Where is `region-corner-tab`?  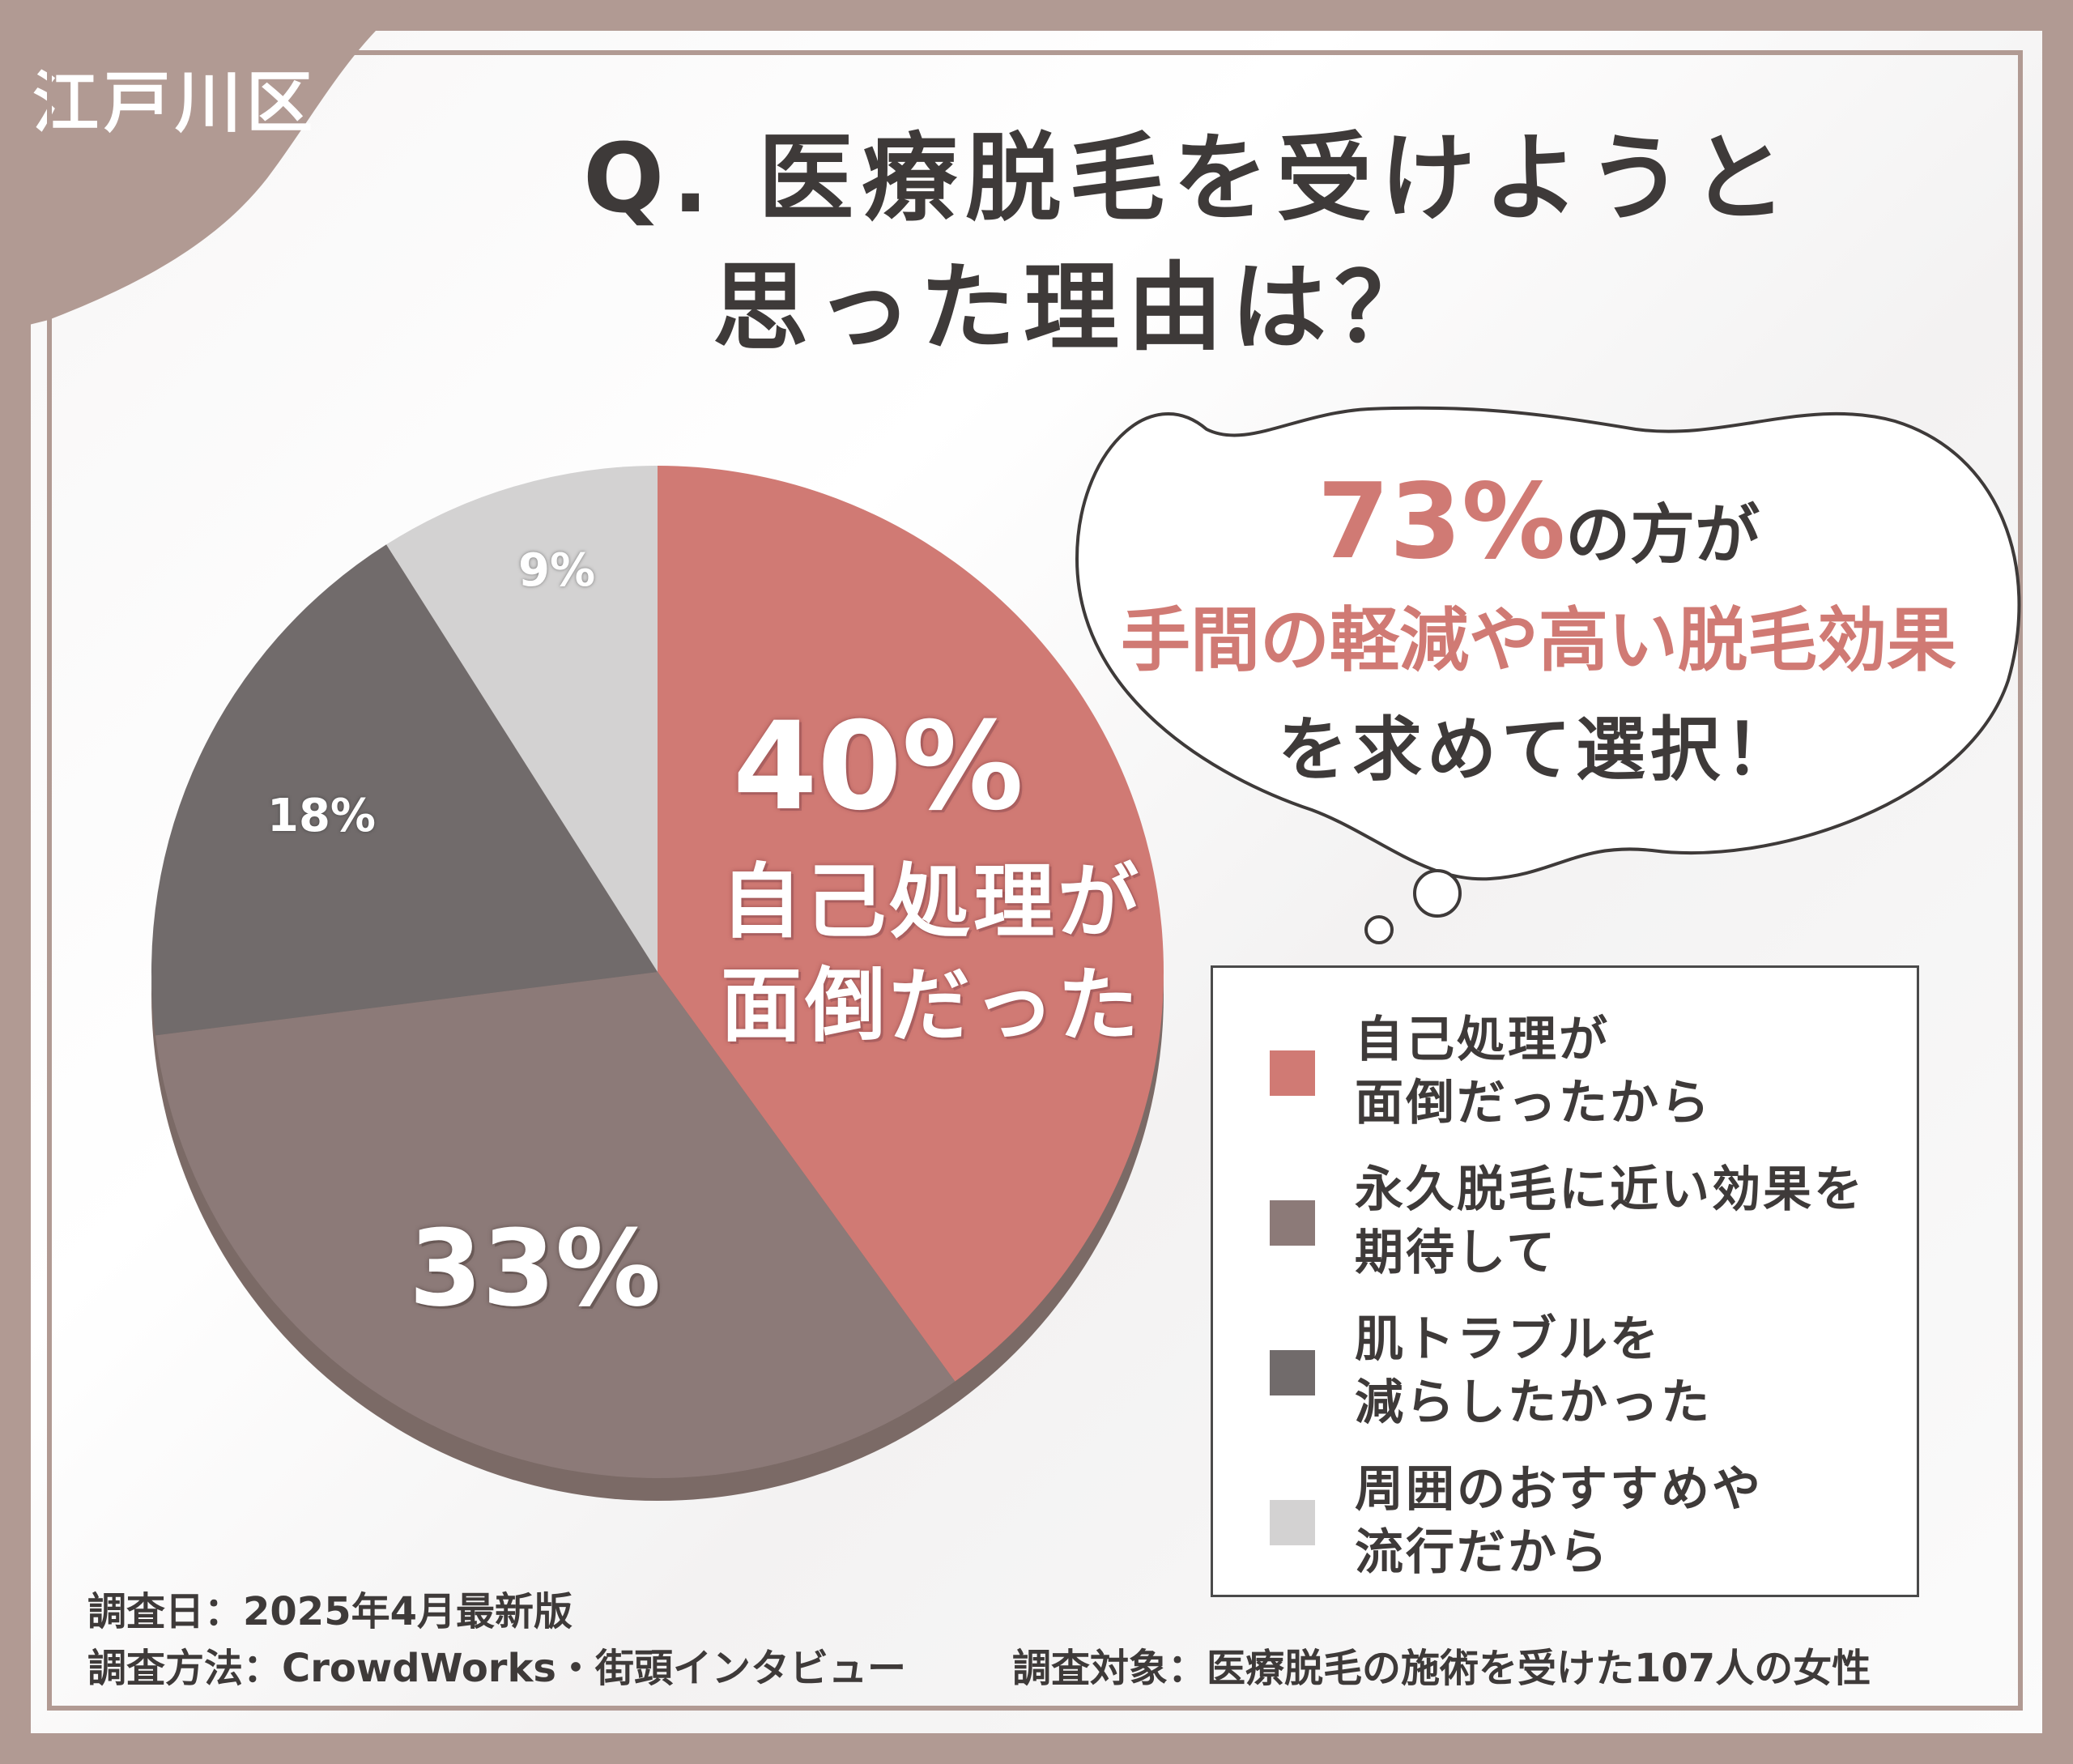
region-corner-tab is located at coordinates (204, 166).